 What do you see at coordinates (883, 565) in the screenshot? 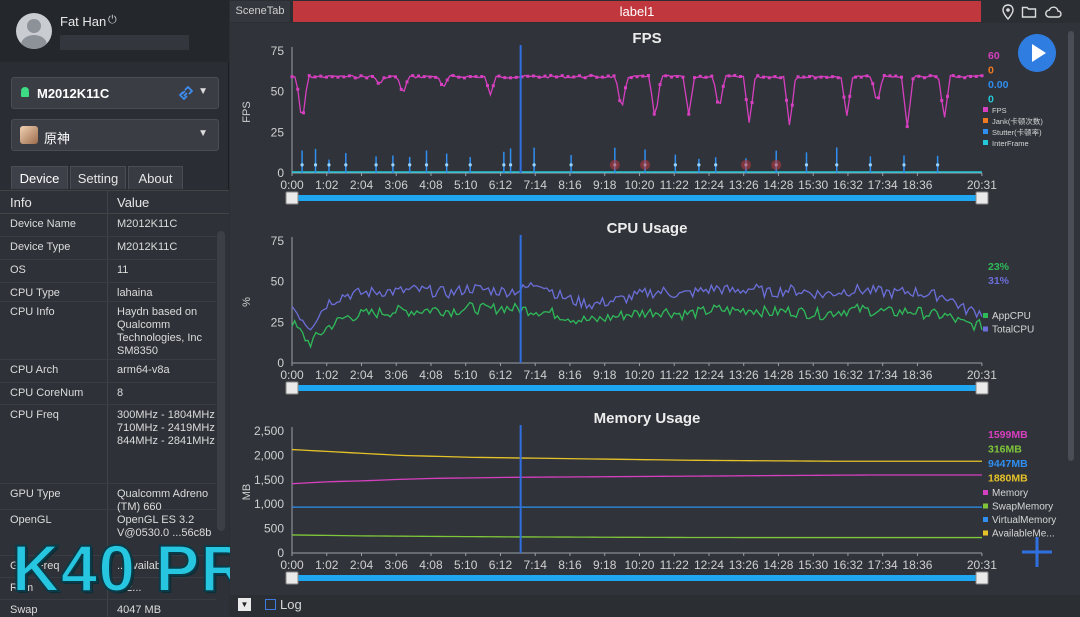
I see `x-tick-label: 17:34` at bounding box center [883, 565].